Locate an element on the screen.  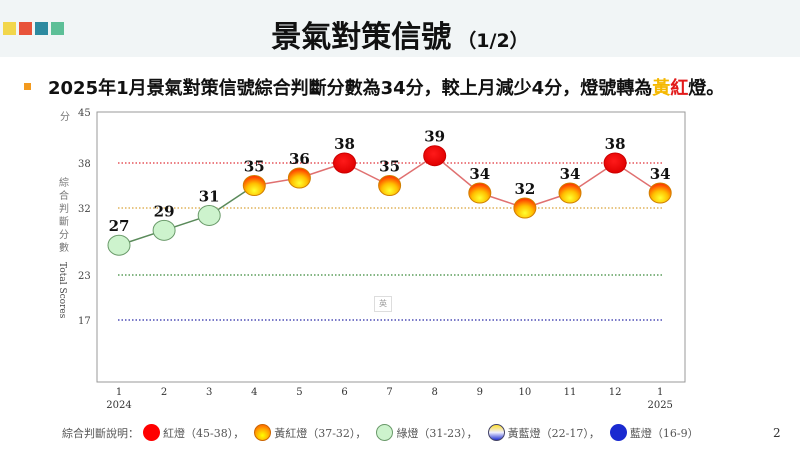
summary-post: 燈。 is located at coordinates (706, 88).